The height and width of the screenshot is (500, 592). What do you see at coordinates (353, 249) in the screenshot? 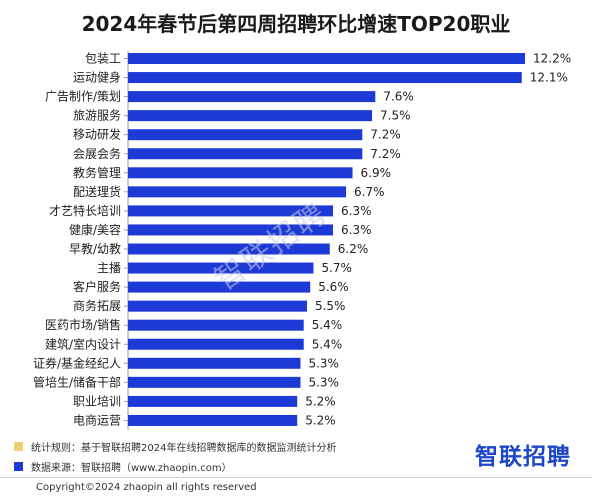
I see `value-label: 6.2%` at bounding box center [353, 249].